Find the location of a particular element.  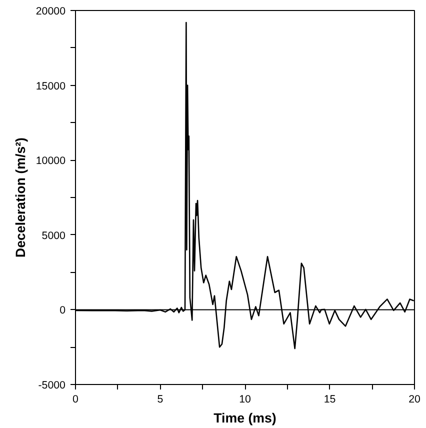

y-axis-title: Deceleration (m/s²) is located at coordinates (20, 197).